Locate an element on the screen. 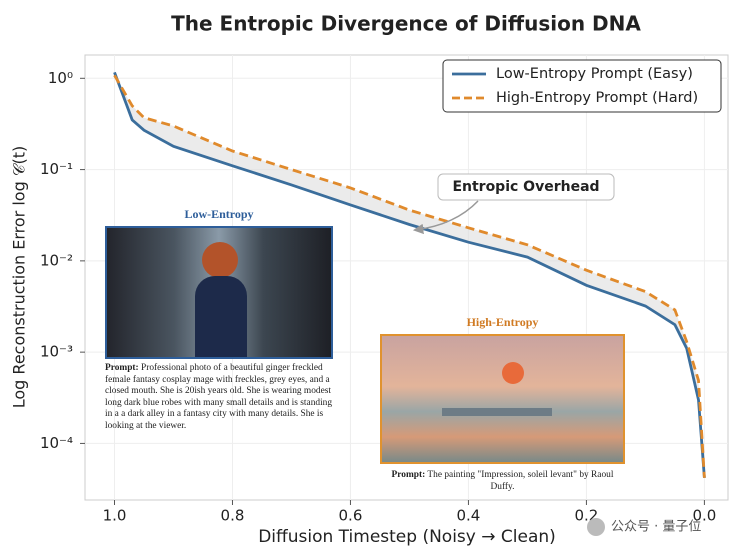 This screenshot has height=559, width=742. sun is located at coordinates (513, 373).